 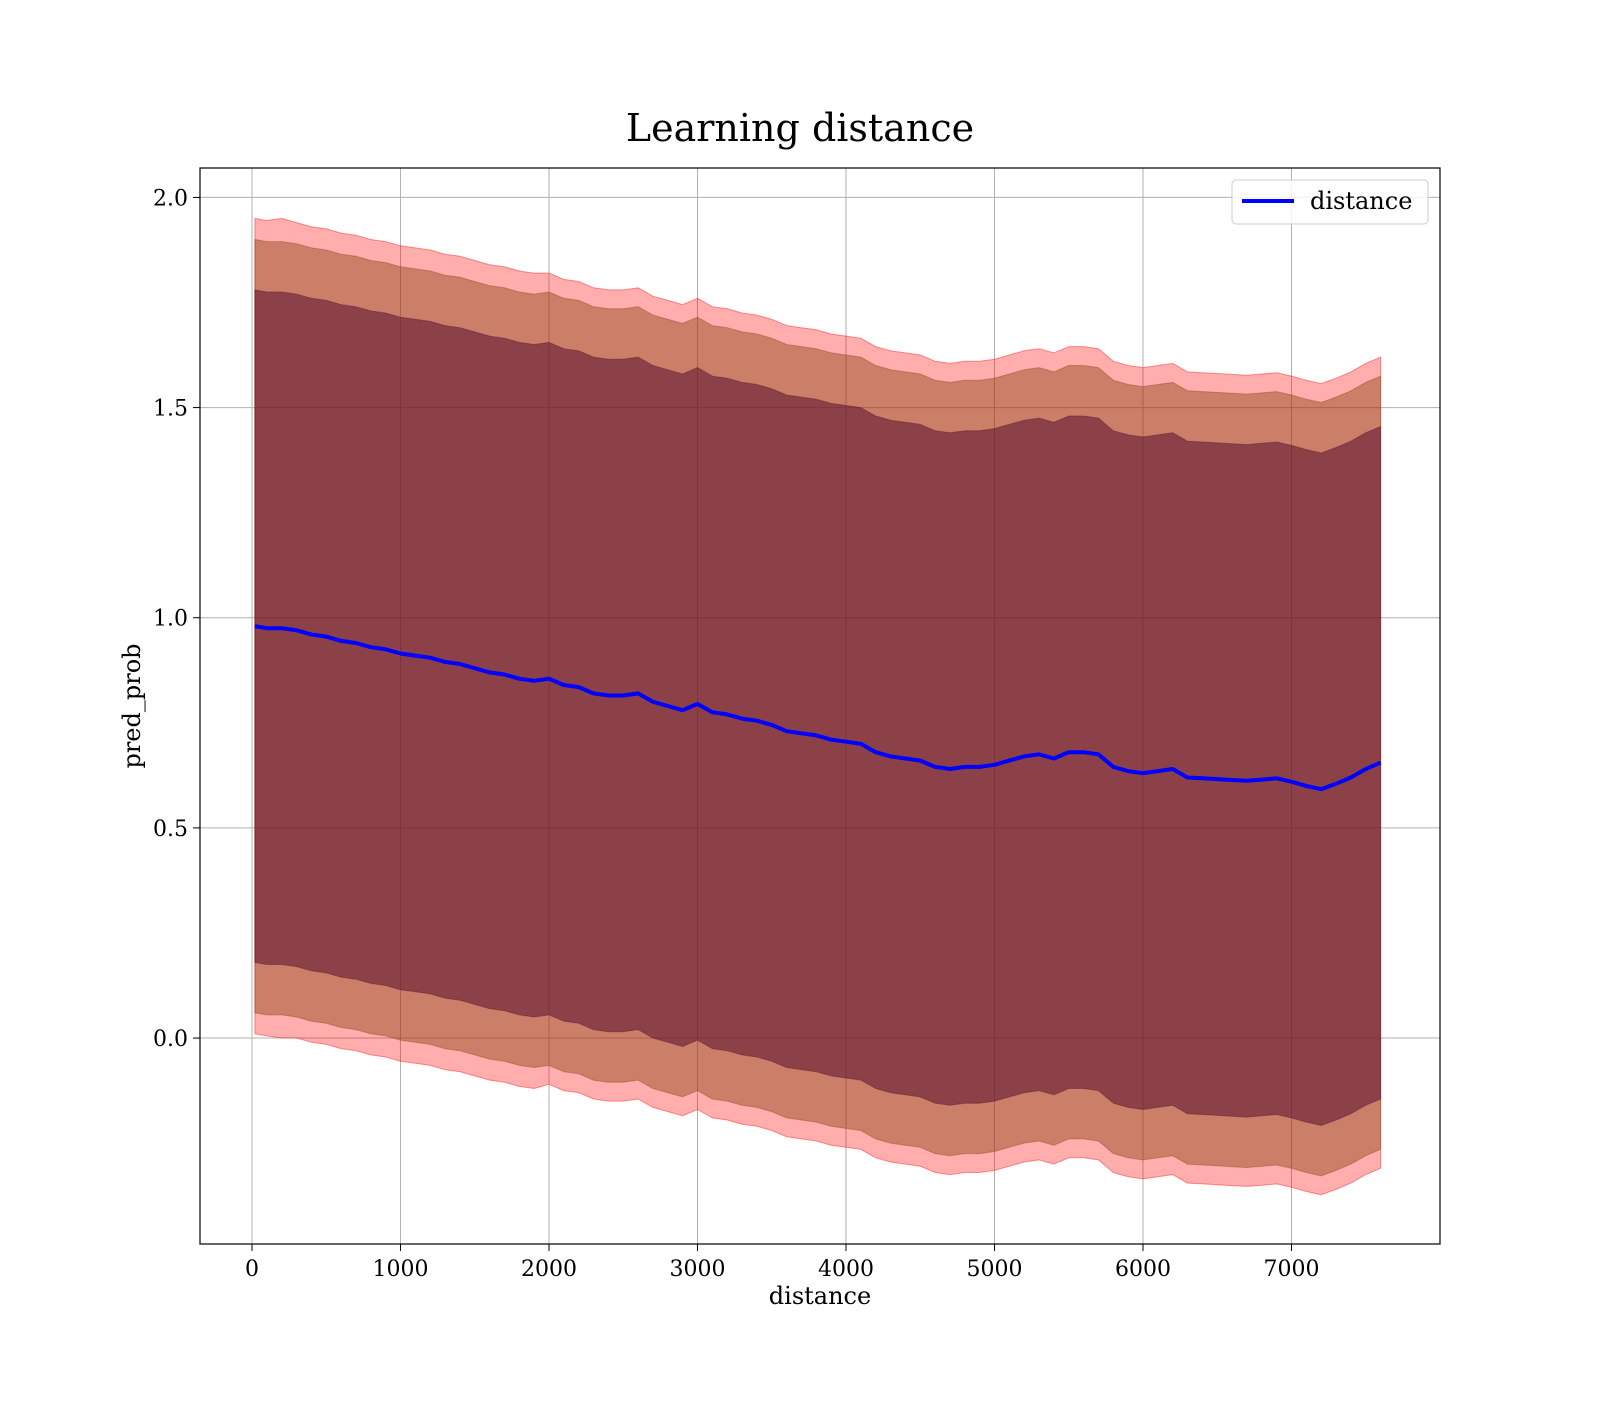 I want to click on series-lines, so click(x=818, y=708).